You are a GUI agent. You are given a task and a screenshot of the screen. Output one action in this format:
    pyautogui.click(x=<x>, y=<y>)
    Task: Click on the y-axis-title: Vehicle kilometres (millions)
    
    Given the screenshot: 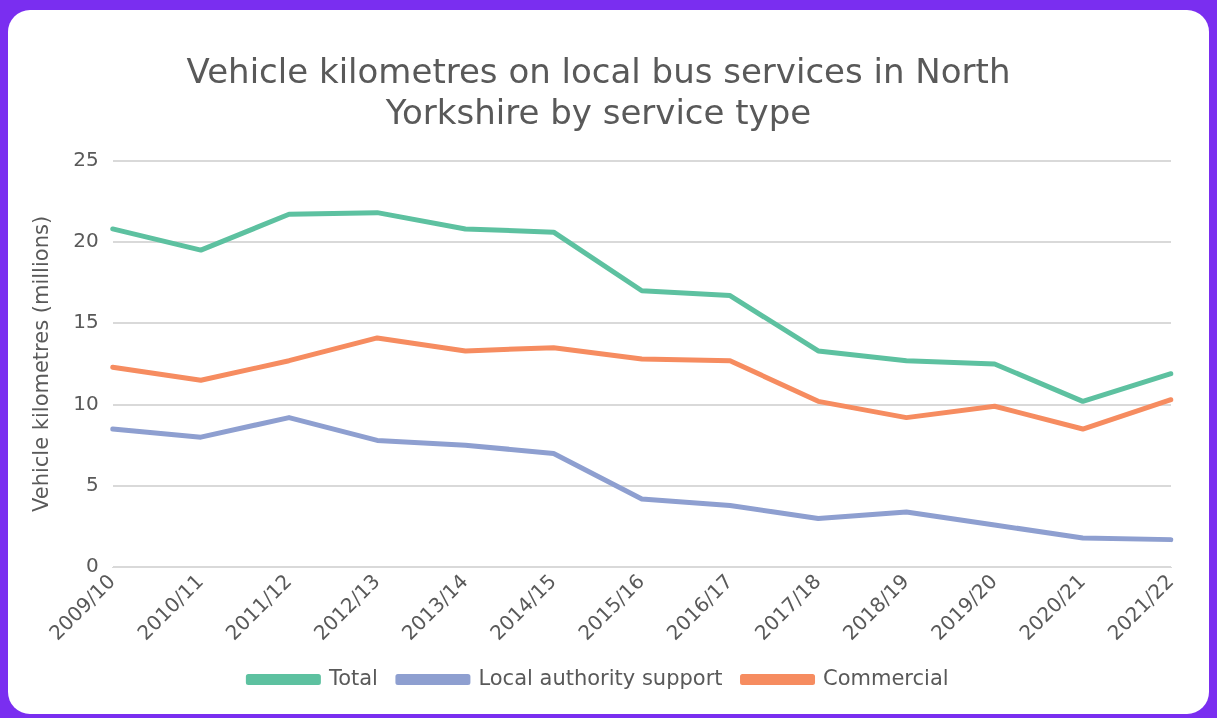 What is the action you would take?
    pyautogui.click(x=41, y=363)
    